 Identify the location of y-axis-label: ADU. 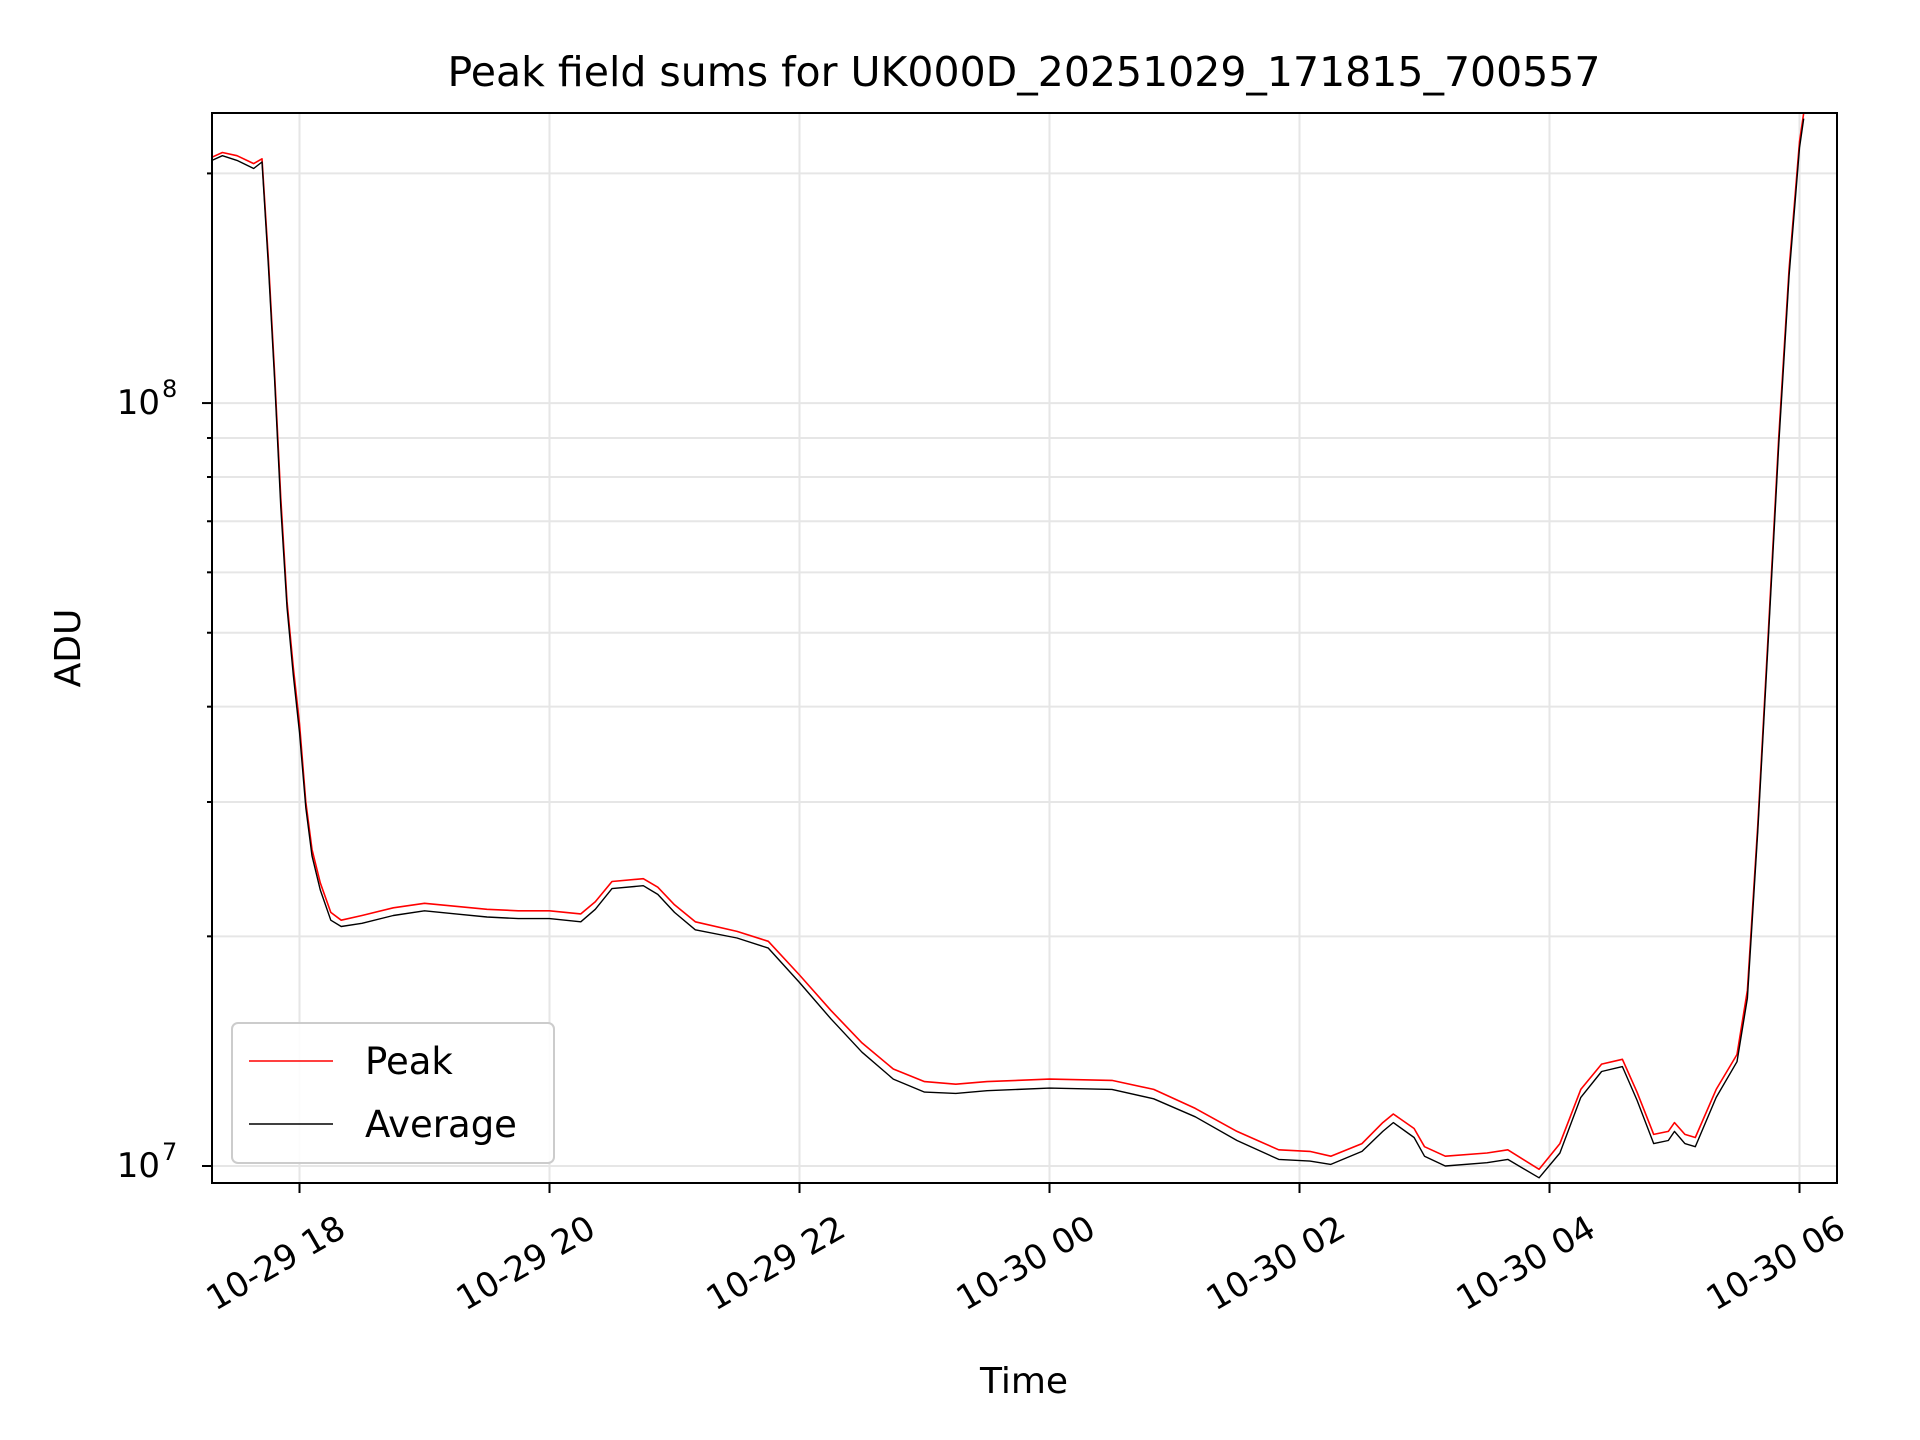
(68, 648).